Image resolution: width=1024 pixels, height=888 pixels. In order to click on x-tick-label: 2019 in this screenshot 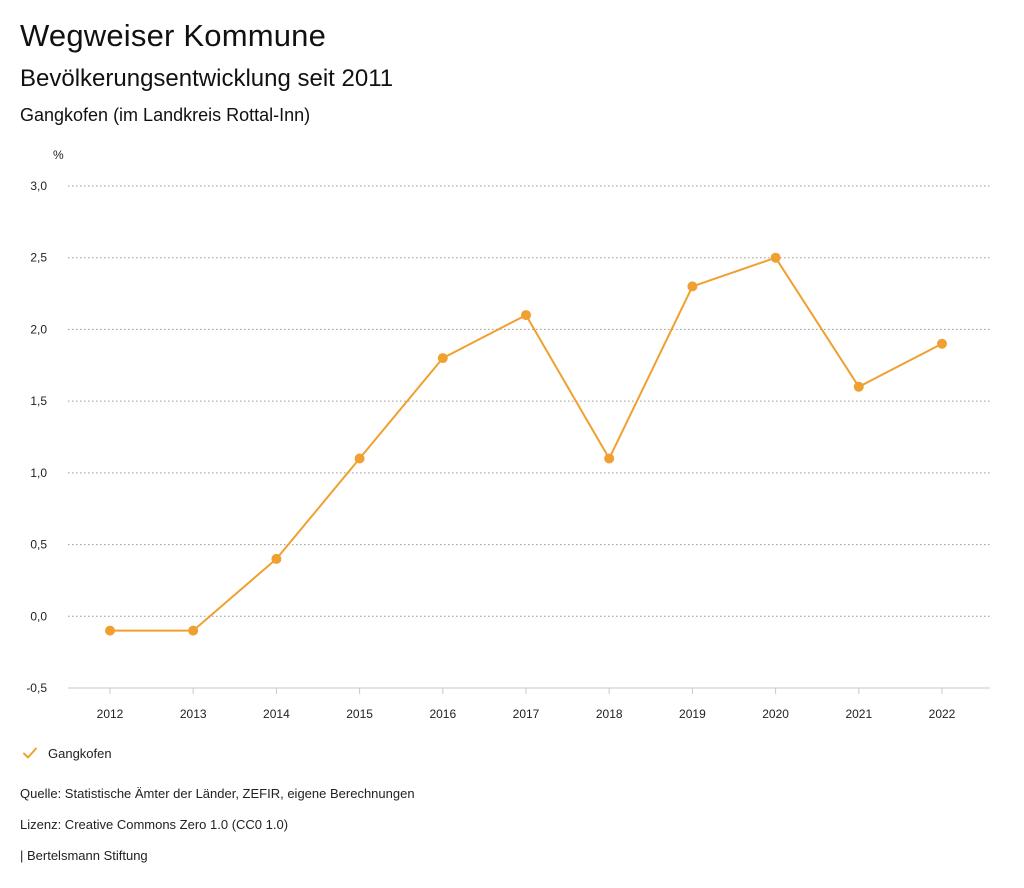, I will do `click(692, 714)`.